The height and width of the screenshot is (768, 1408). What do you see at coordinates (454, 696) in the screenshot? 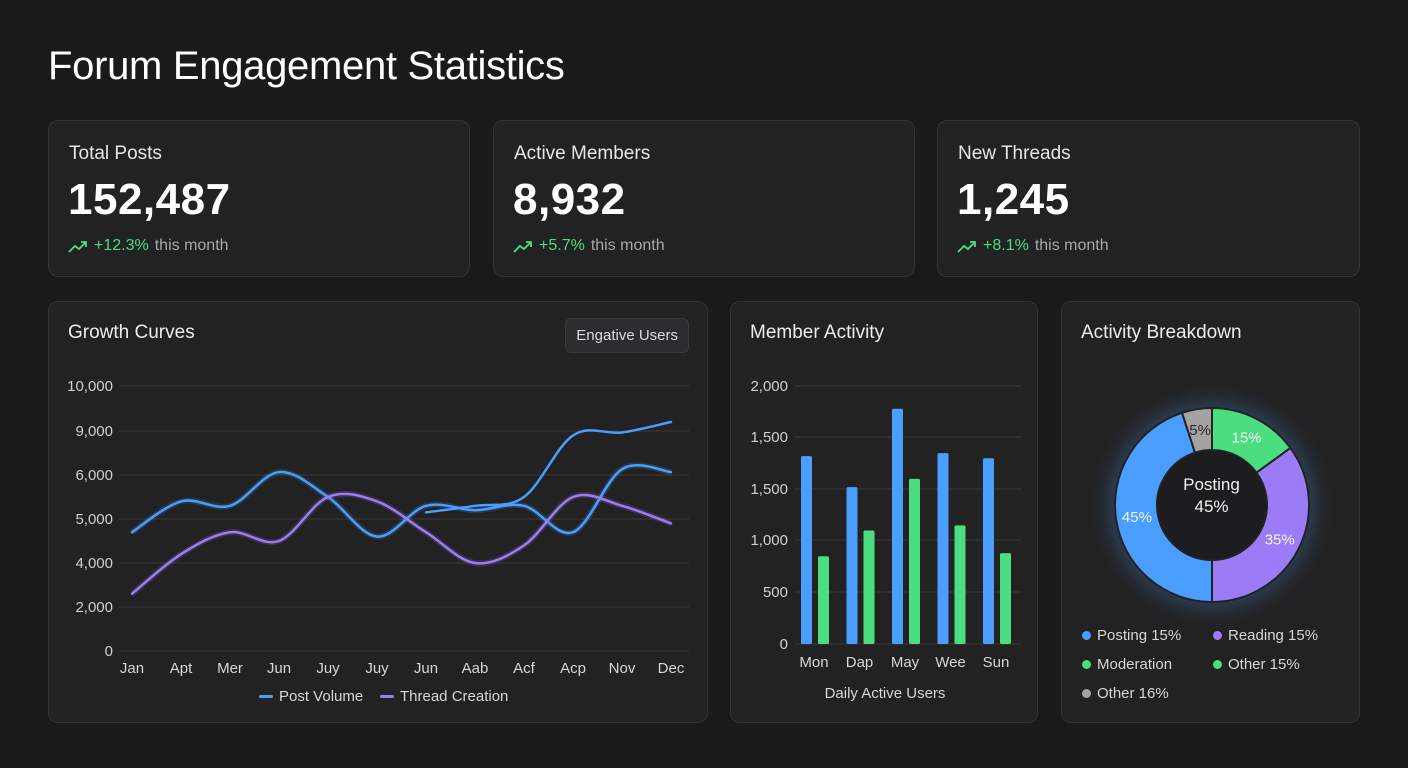
I see `legend-label: Thread Creation` at bounding box center [454, 696].